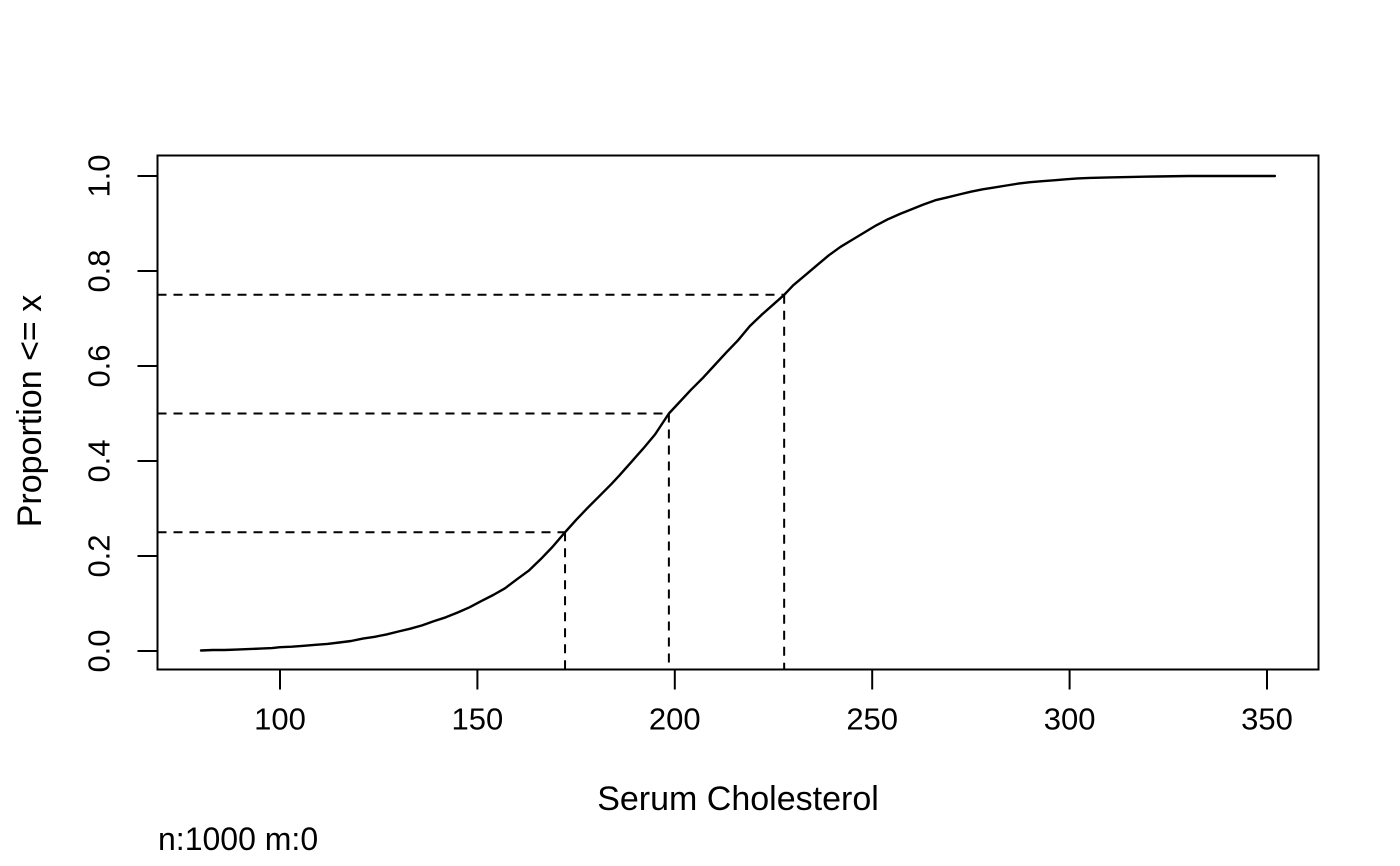  Describe the element at coordinates (99, 176) in the screenshot. I see `y-tick-label-1.0: 1.0` at that location.